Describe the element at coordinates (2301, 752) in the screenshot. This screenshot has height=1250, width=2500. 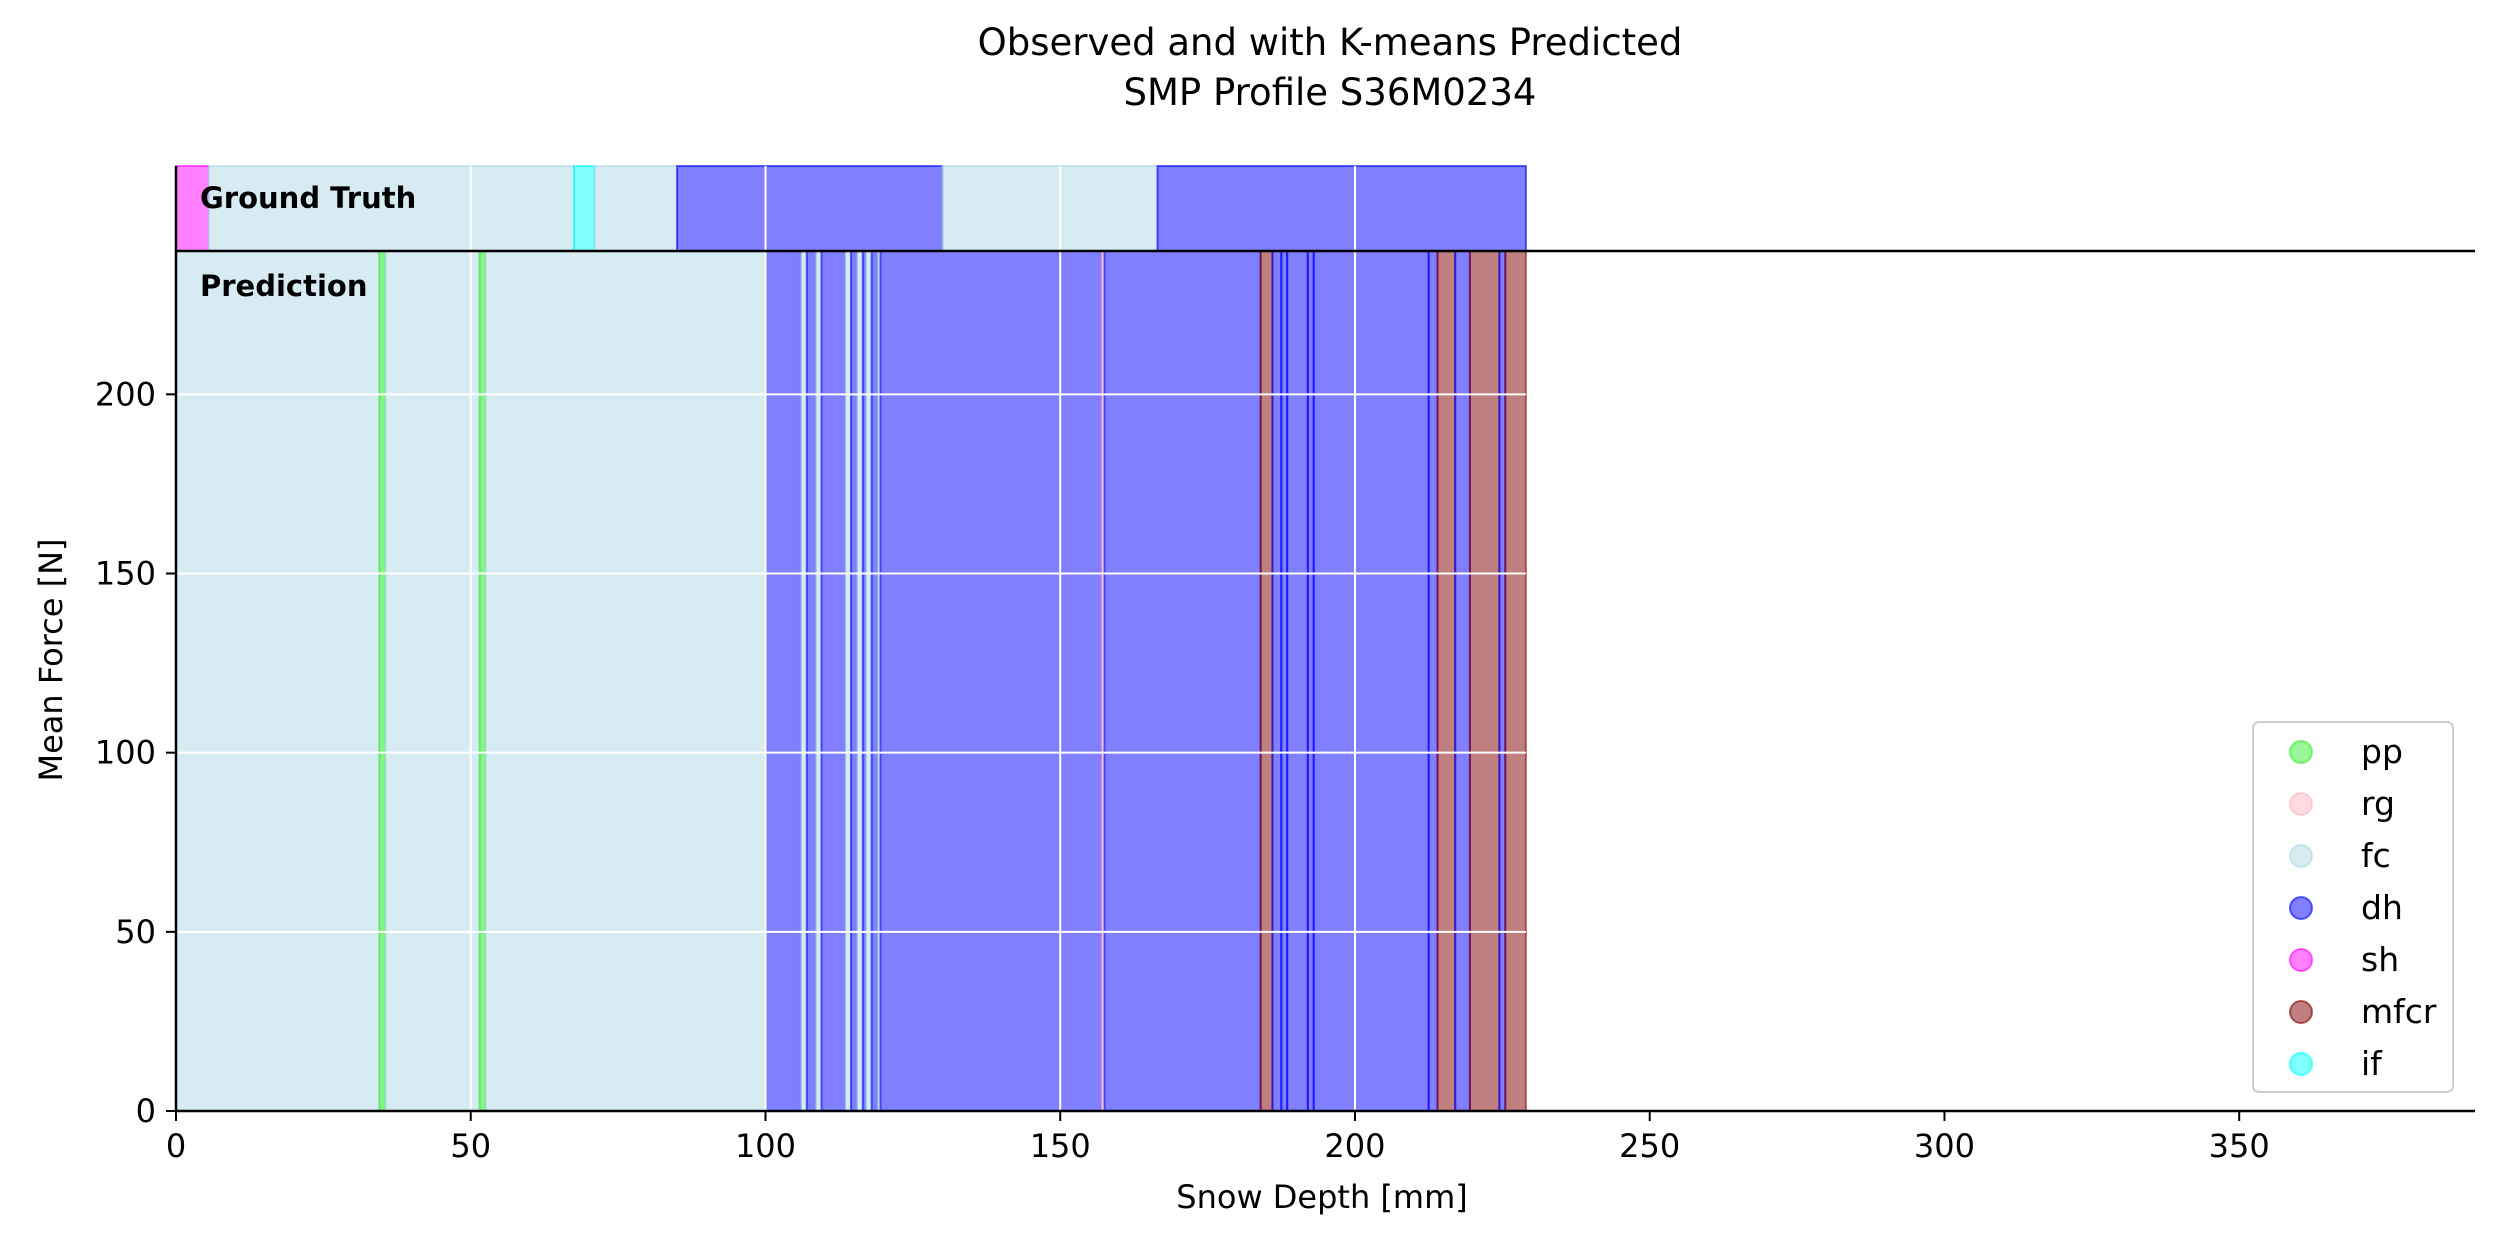
I see `legend-marker-pp` at that location.